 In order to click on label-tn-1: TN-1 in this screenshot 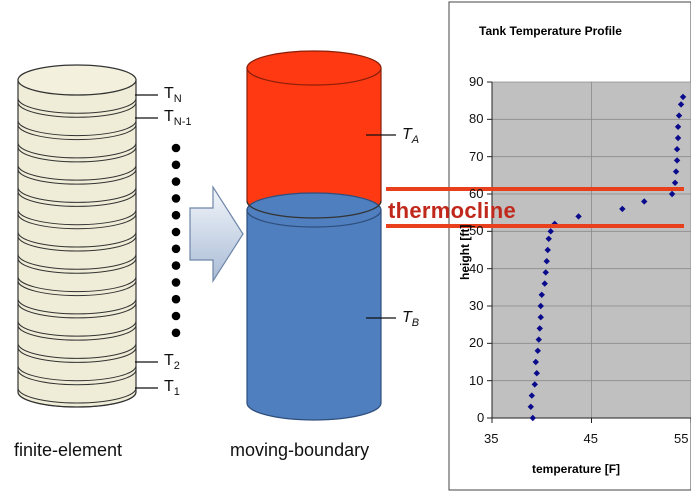, I will do `click(178, 118)`.